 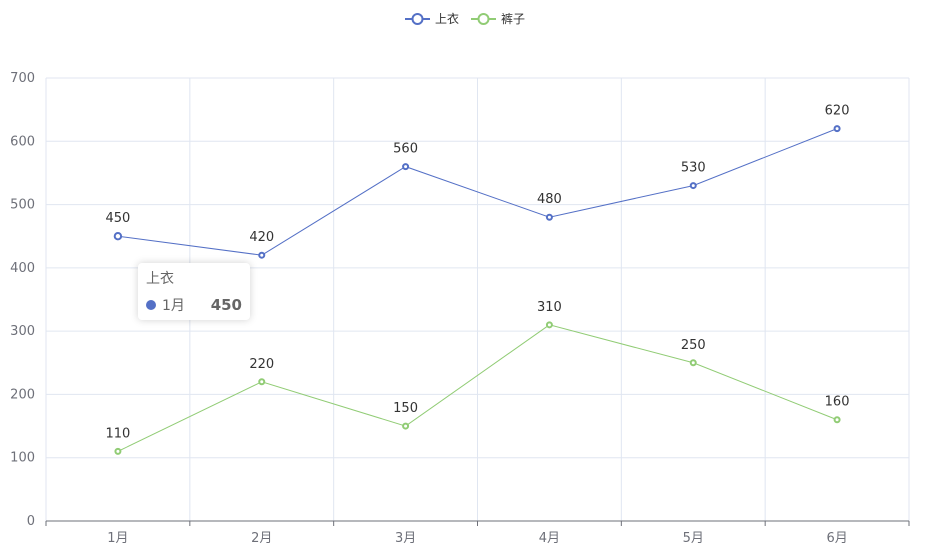 What do you see at coordinates (405, 149) in the screenshot?
I see `data-label: 560` at bounding box center [405, 149].